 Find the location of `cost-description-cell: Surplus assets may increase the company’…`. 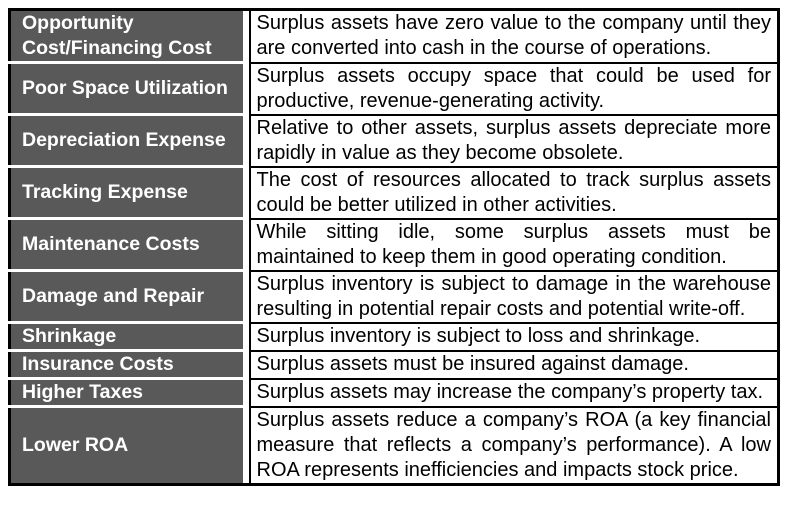

cost-description-cell: Surplus assets may increase the company’… is located at coordinates (513, 393).